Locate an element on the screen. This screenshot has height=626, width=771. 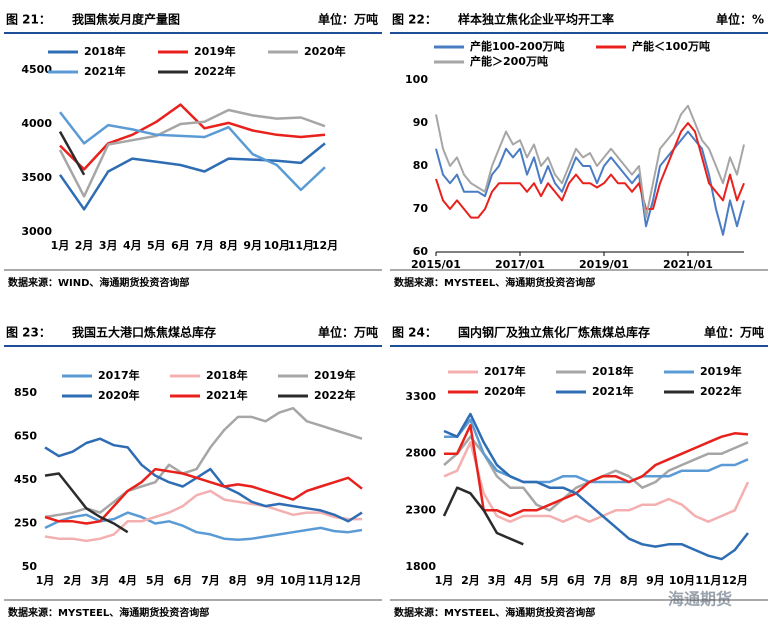
y-tick-label: 4500 is located at coordinates (36, 69).